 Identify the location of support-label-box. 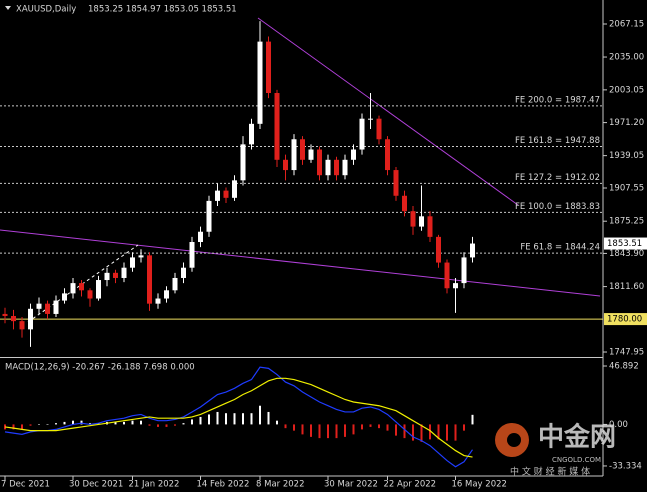
(625, 319).